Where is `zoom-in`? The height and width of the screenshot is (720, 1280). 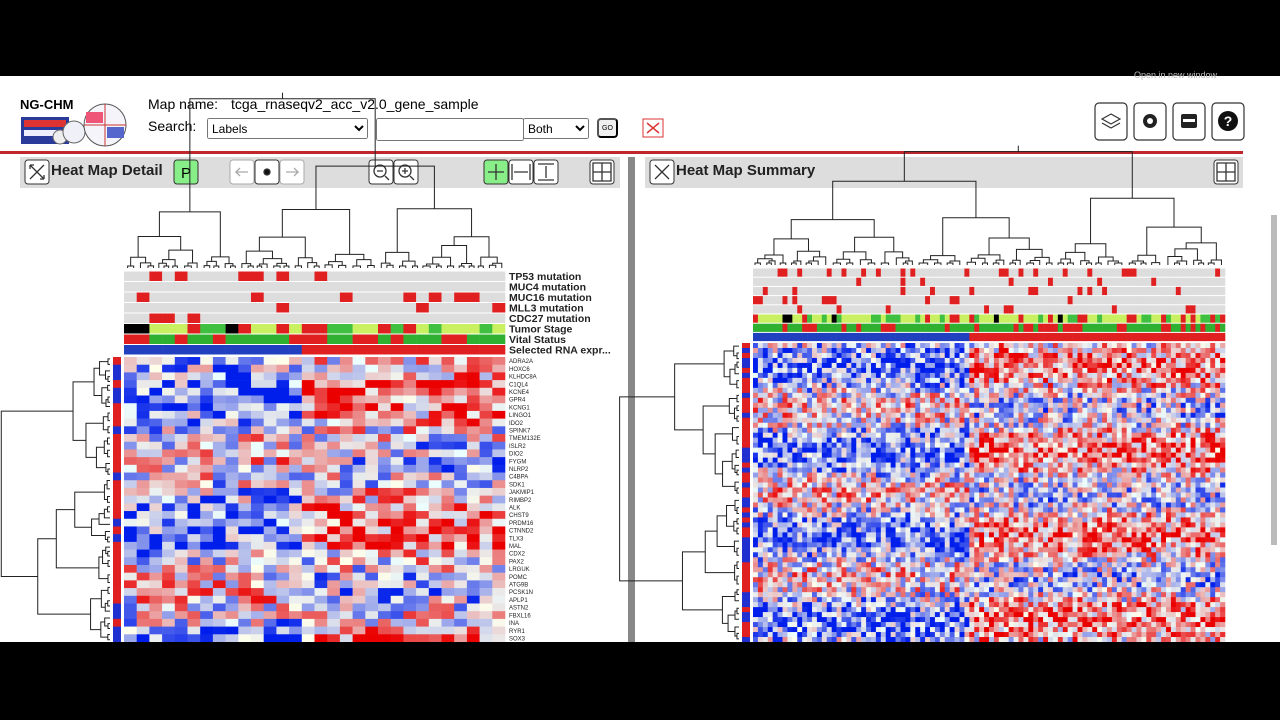 zoom-in is located at coordinates (406, 172).